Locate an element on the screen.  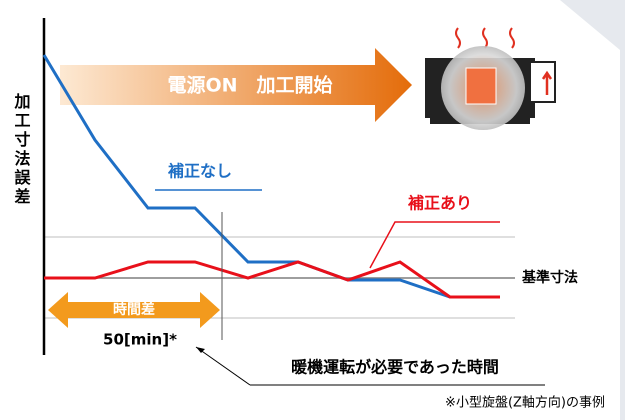
label-leader is located at coordinates (434, 245).